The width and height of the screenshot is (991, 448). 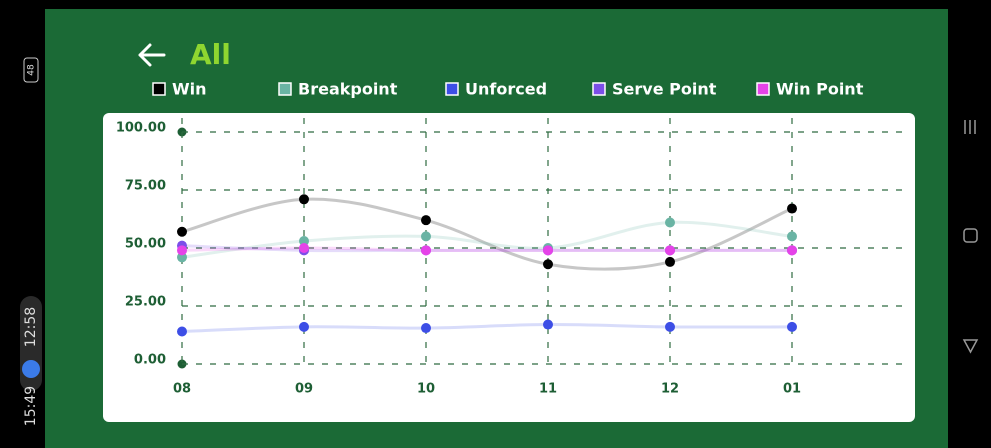 What do you see at coordinates (189, 89) in the screenshot?
I see `legend-label: Win` at bounding box center [189, 89].